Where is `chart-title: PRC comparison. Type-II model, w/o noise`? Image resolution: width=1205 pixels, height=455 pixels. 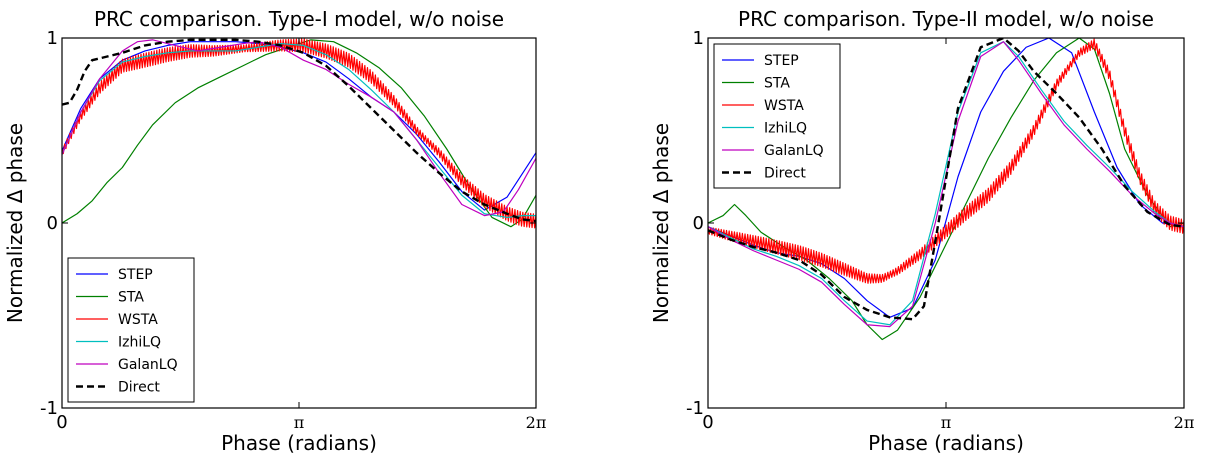 chart-title: PRC comparison. Type-II model, w/o noise is located at coordinates (946, 19).